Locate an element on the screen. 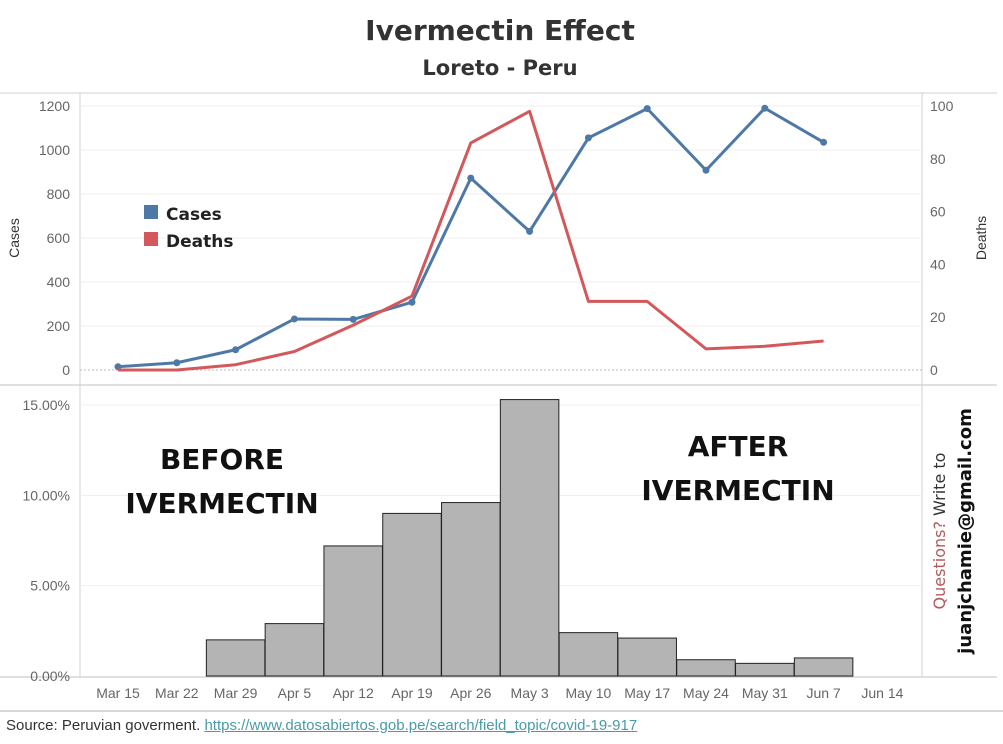 This screenshot has height=744, width=1003. y-tick-left: 600 is located at coordinates (59, 238).